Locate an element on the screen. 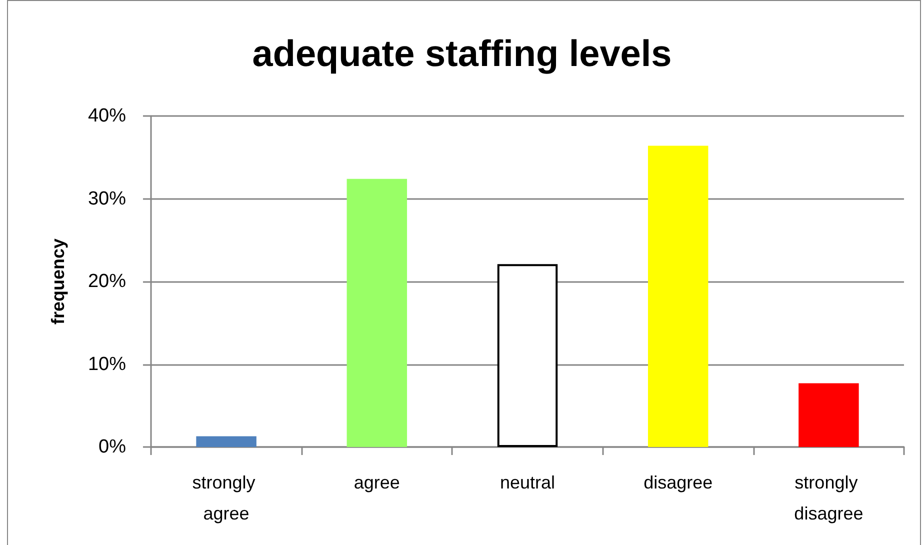 The image size is (924, 545). y-axis-title: frequency is located at coordinates (58, 281).